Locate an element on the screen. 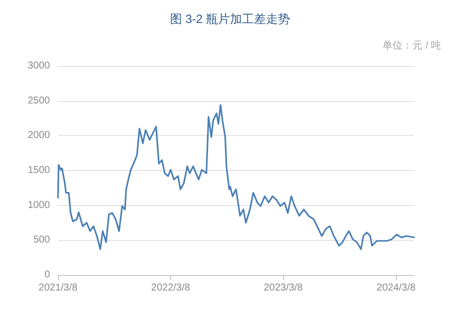  y-tick-label: 1000 is located at coordinates (39, 205).